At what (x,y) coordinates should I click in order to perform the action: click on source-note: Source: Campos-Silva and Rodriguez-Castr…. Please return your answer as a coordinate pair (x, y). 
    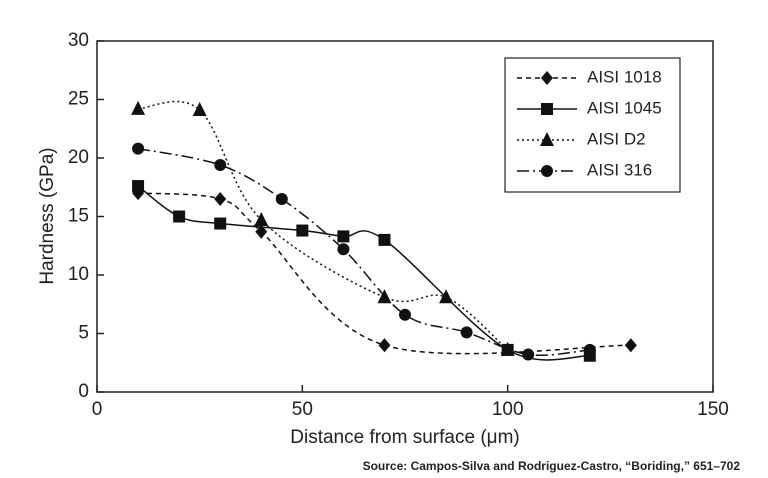
    Looking at the image, I should click on (552, 466).